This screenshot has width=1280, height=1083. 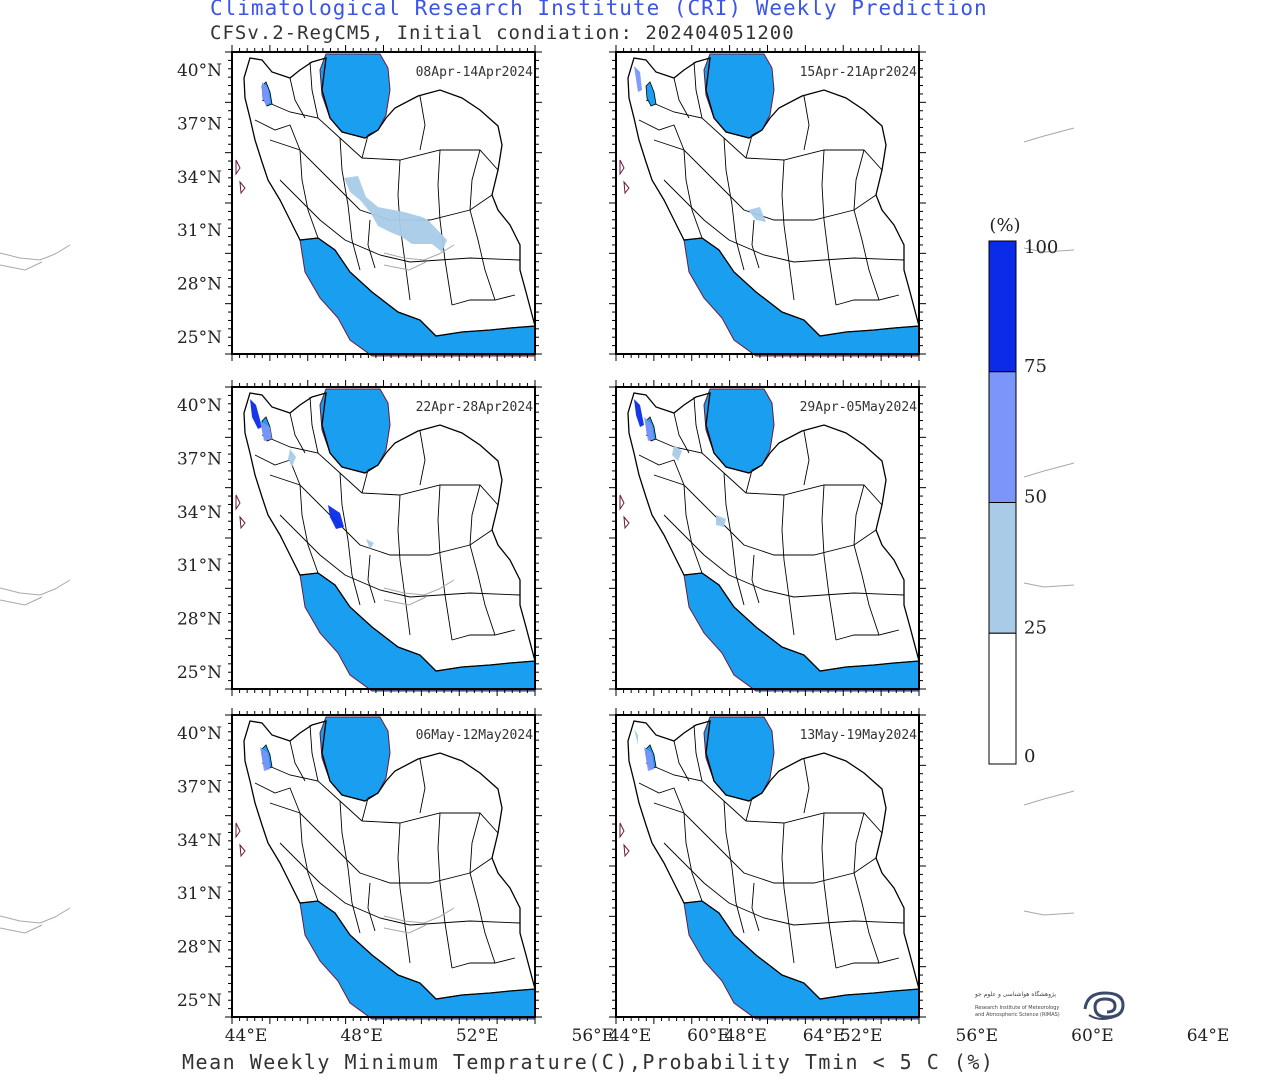 I want to click on legend: (%)100 75 50 25 0, so click(x=1023, y=491).